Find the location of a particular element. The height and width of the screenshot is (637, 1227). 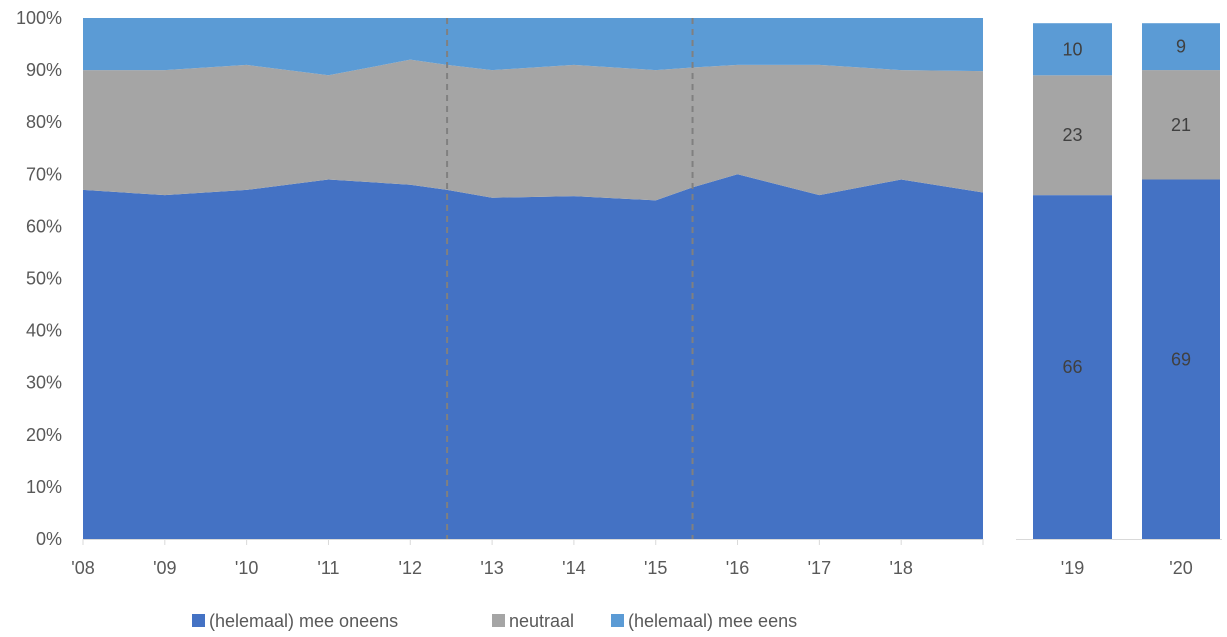

legend-label: neutraal is located at coordinates (541, 621).